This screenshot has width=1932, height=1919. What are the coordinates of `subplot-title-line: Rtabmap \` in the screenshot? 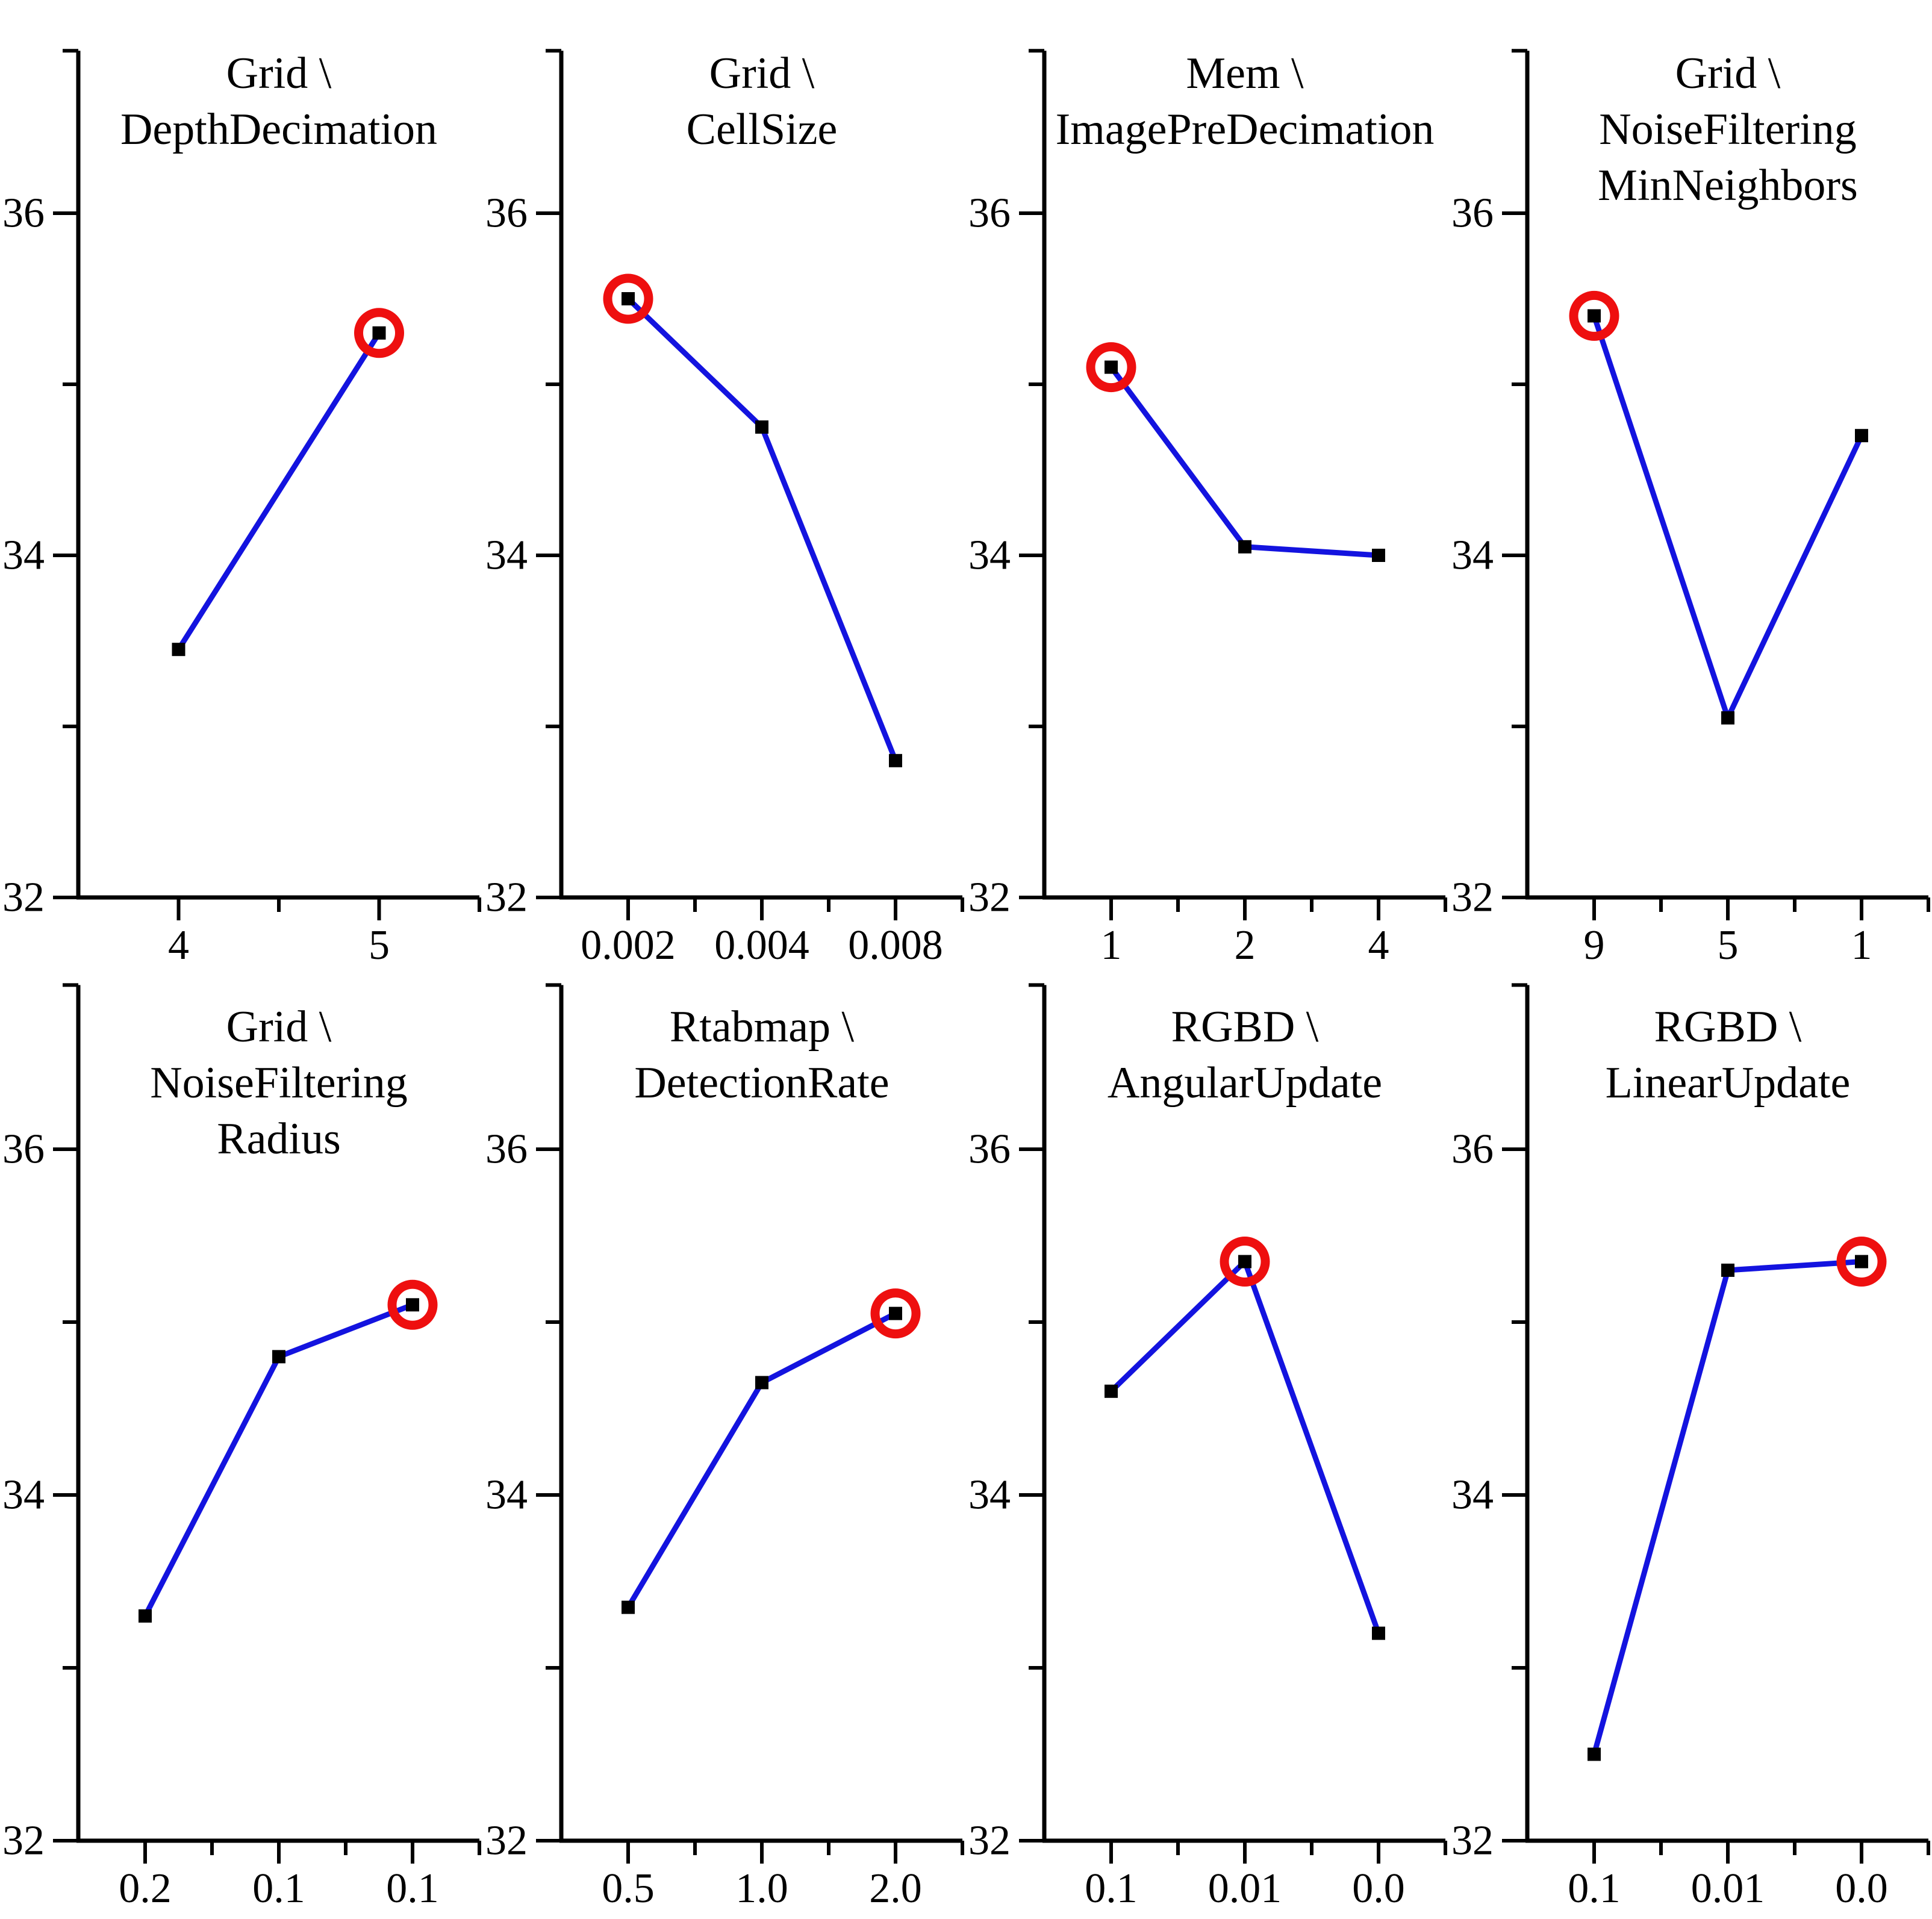 It's located at (762, 1027).